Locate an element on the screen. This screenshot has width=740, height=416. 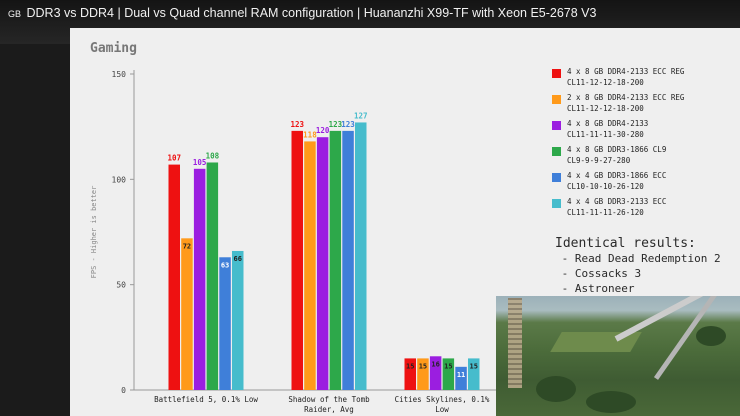
legend-label: 4 x 4 GB DDR3-1866 ECC CL10-10-10-26-120 is located at coordinates (617, 181).